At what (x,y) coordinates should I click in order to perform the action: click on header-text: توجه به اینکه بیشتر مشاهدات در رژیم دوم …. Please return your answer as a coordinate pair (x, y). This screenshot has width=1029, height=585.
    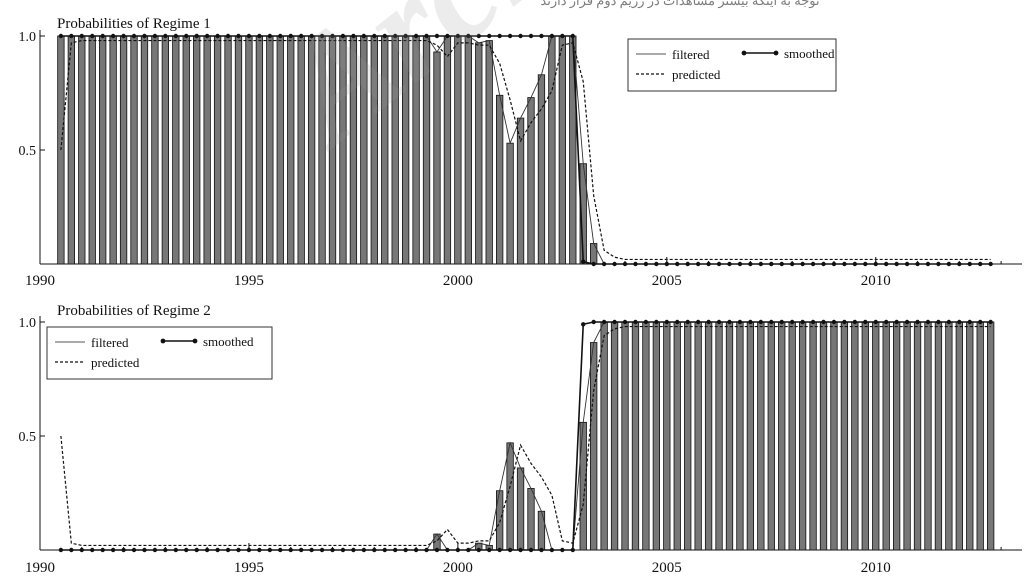
    Looking at the image, I should click on (680, 4).